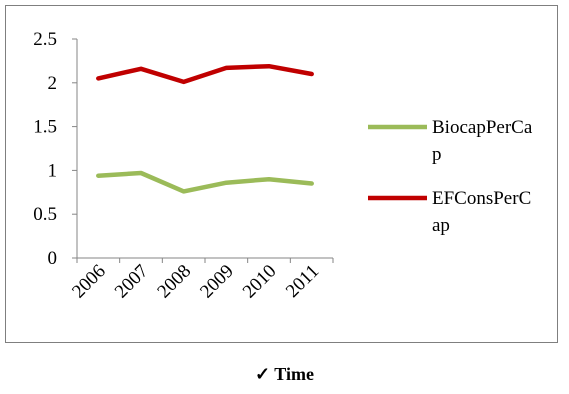 Image resolution: width=569 pixels, height=394 pixels. I want to click on legend-label: BiocapPerCa, so click(482, 127).